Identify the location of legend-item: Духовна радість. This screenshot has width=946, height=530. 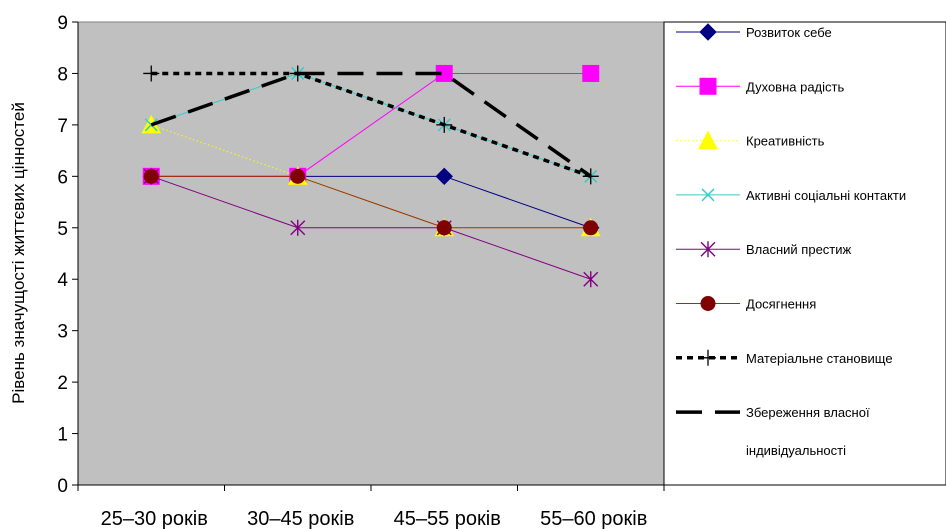
(760, 86).